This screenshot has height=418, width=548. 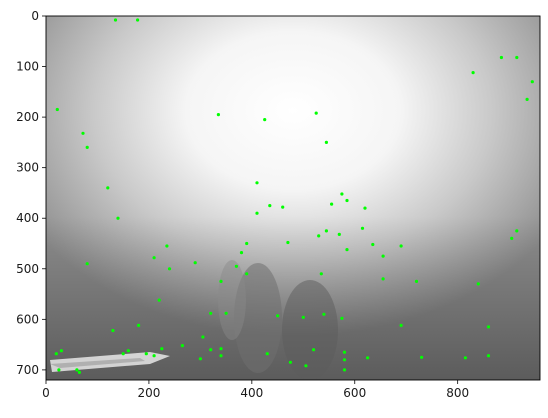 I want to click on x-tick-label: 400, so click(x=251, y=393).